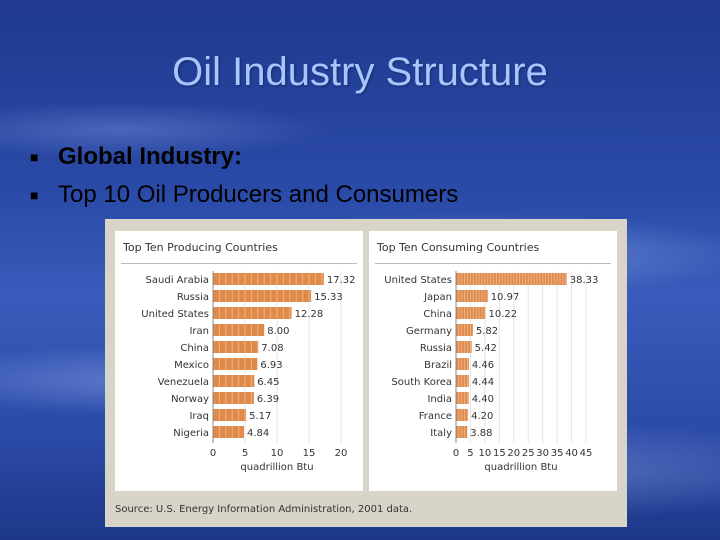  Describe the element at coordinates (268, 382) in the screenshot. I see `data-label: 6.45` at that location.